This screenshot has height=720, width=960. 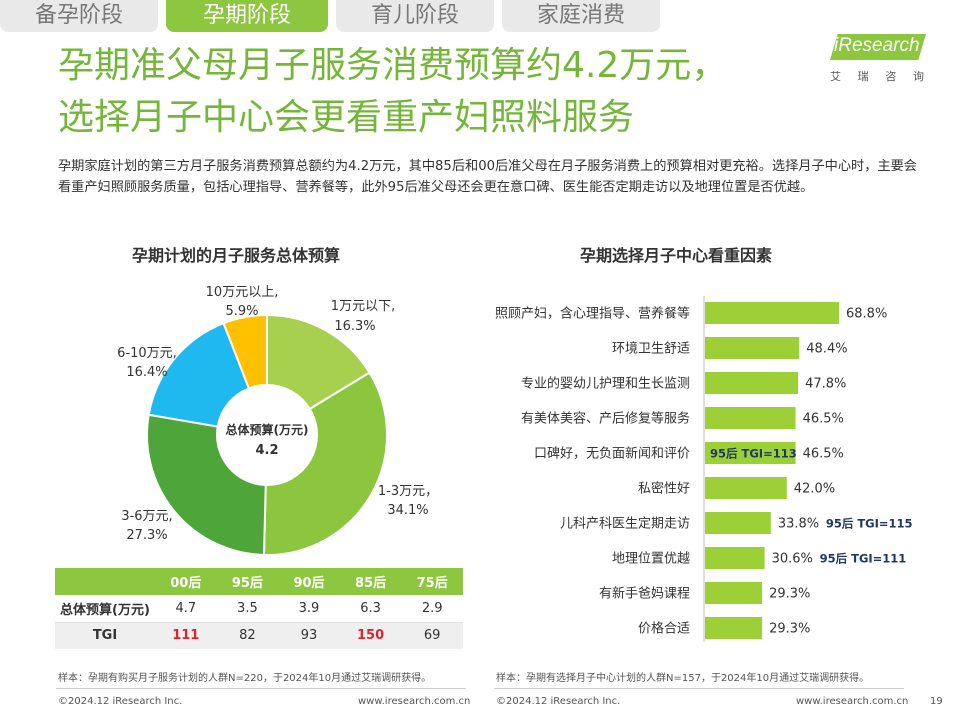 I want to click on bar-category-label: 儿科产科医生定期走访, so click(x=625, y=524).